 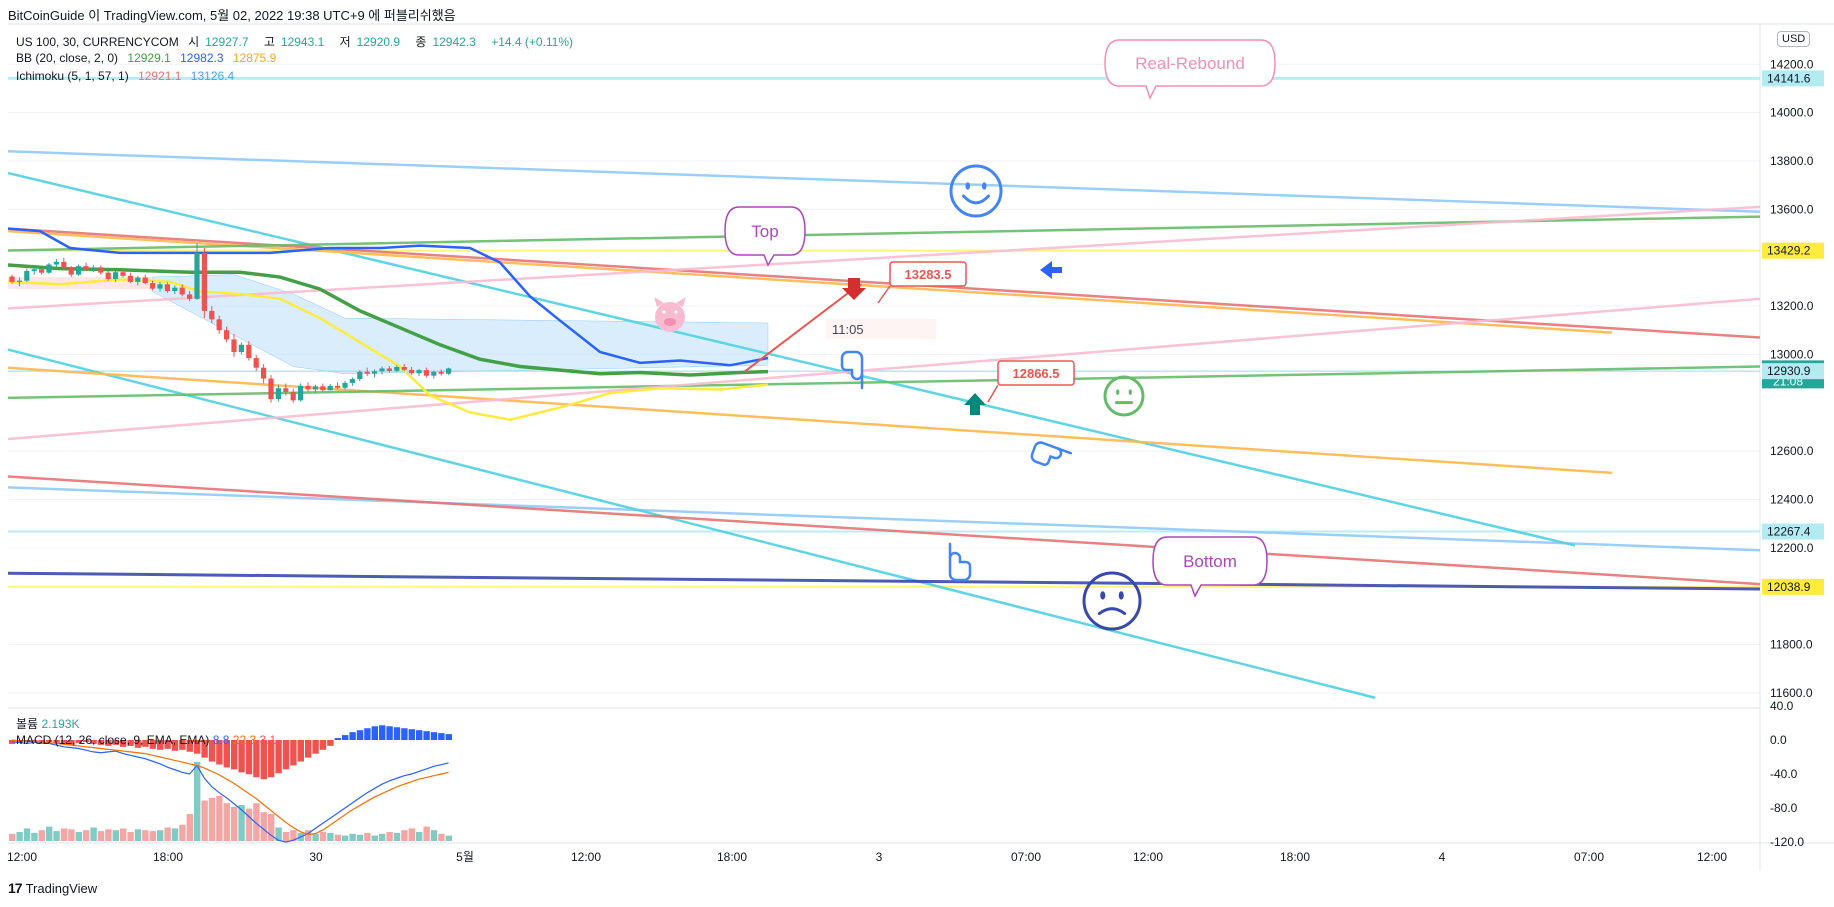 What do you see at coordinates (388, 349) in the screenshot?
I see `bb-lower-line` at bounding box center [388, 349].